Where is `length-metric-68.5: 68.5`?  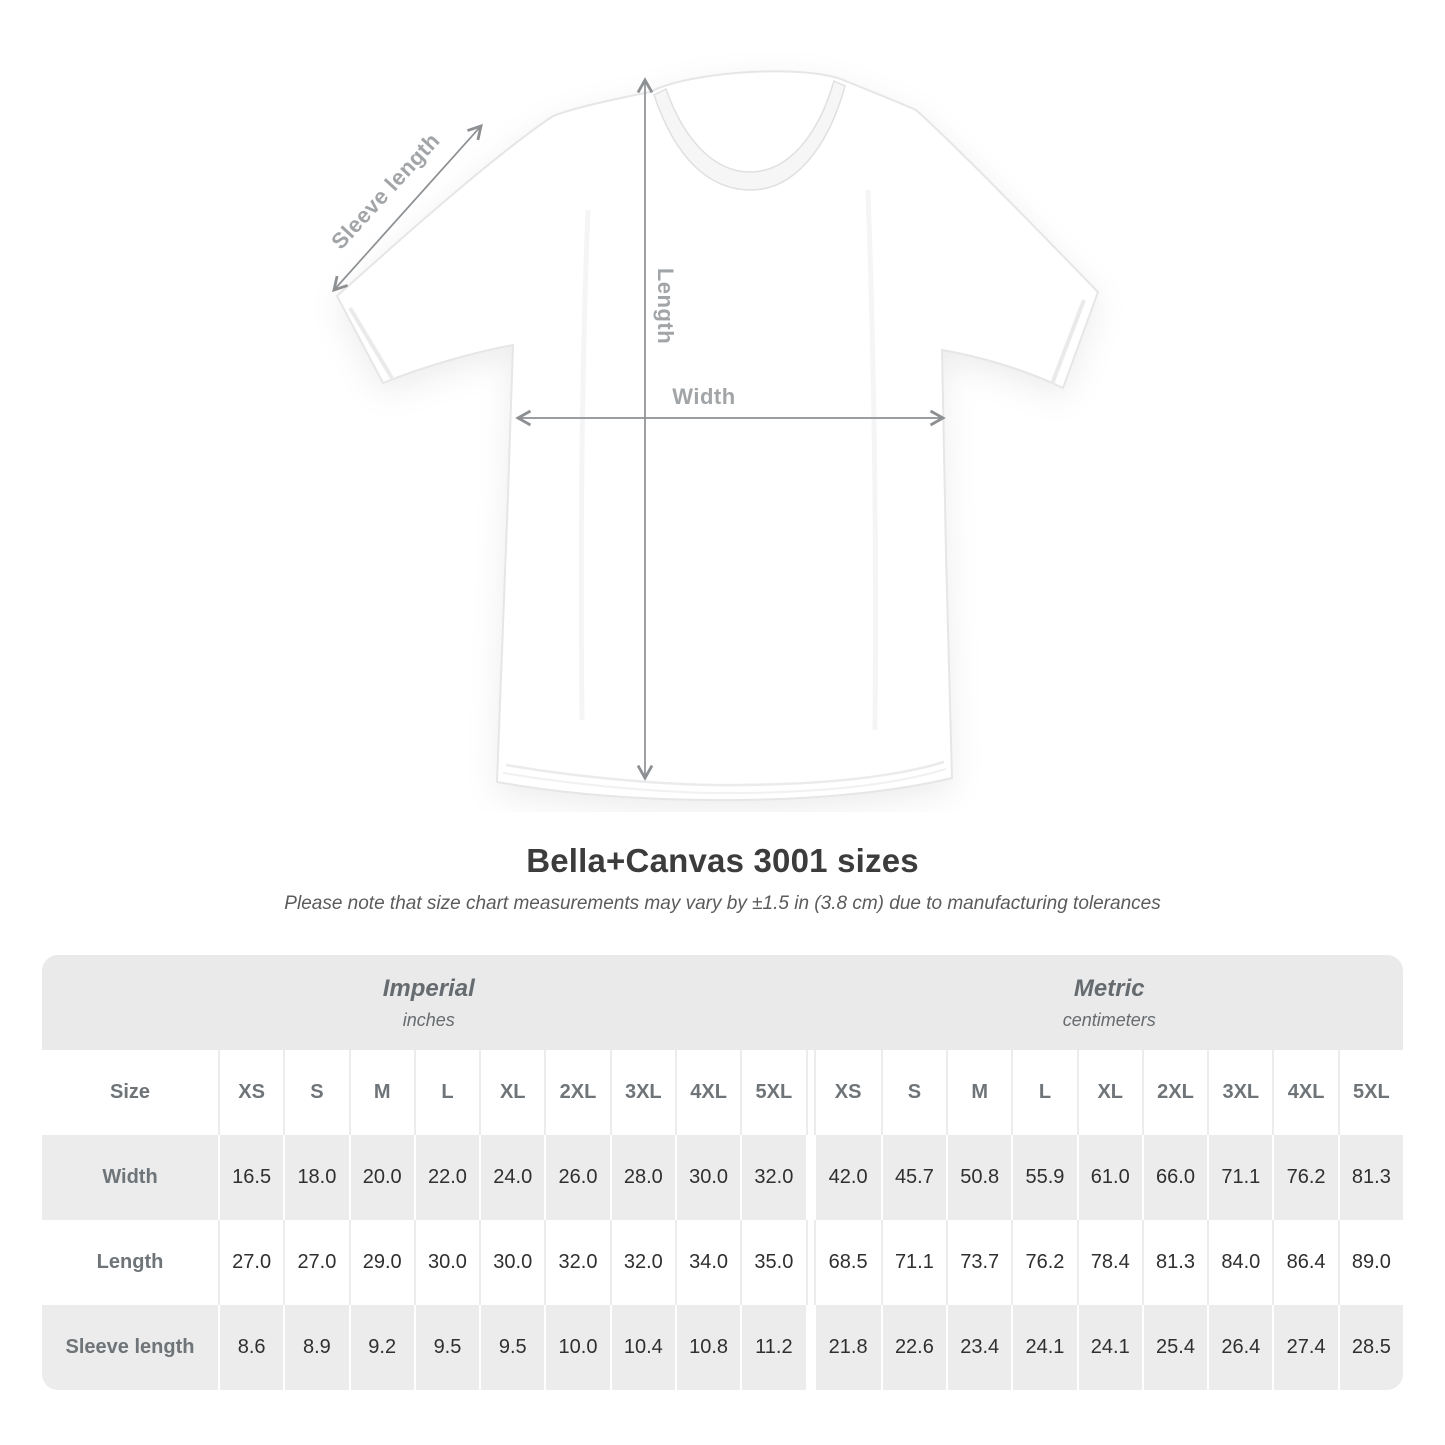 length-metric-68.5: 68.5 is located at coordinates (848, 1262).